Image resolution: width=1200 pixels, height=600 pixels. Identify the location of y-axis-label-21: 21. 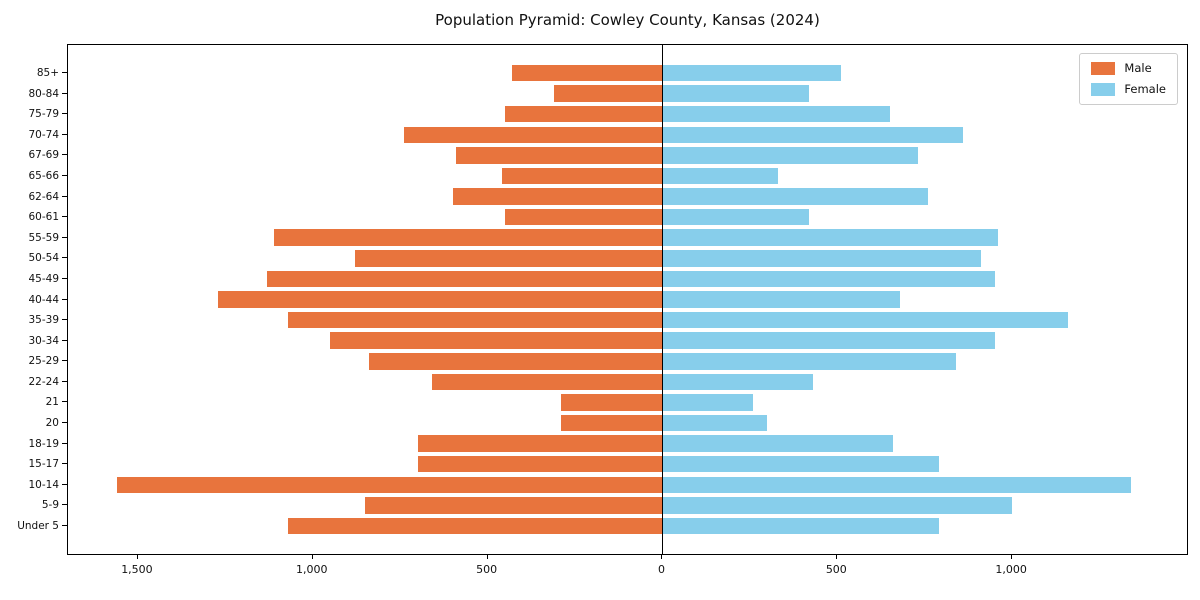
(52, 402).